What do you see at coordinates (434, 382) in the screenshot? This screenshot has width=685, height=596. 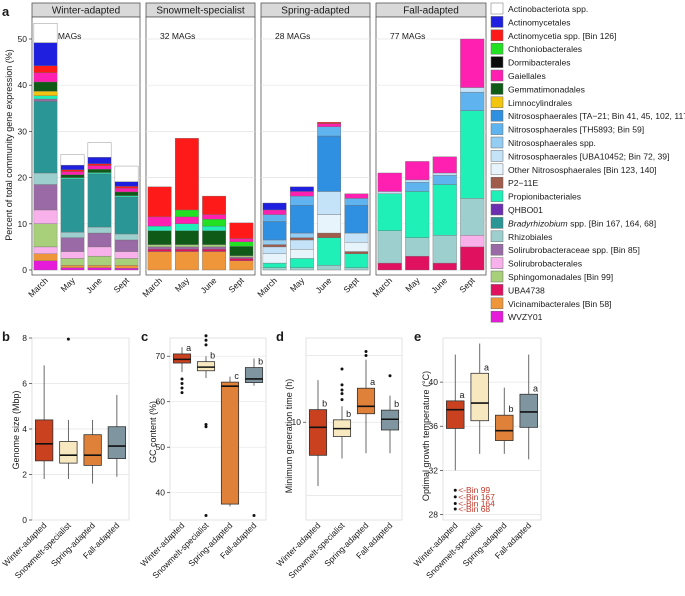 I see `panel-ytick-label: 40` at bounding box center [434, 382].